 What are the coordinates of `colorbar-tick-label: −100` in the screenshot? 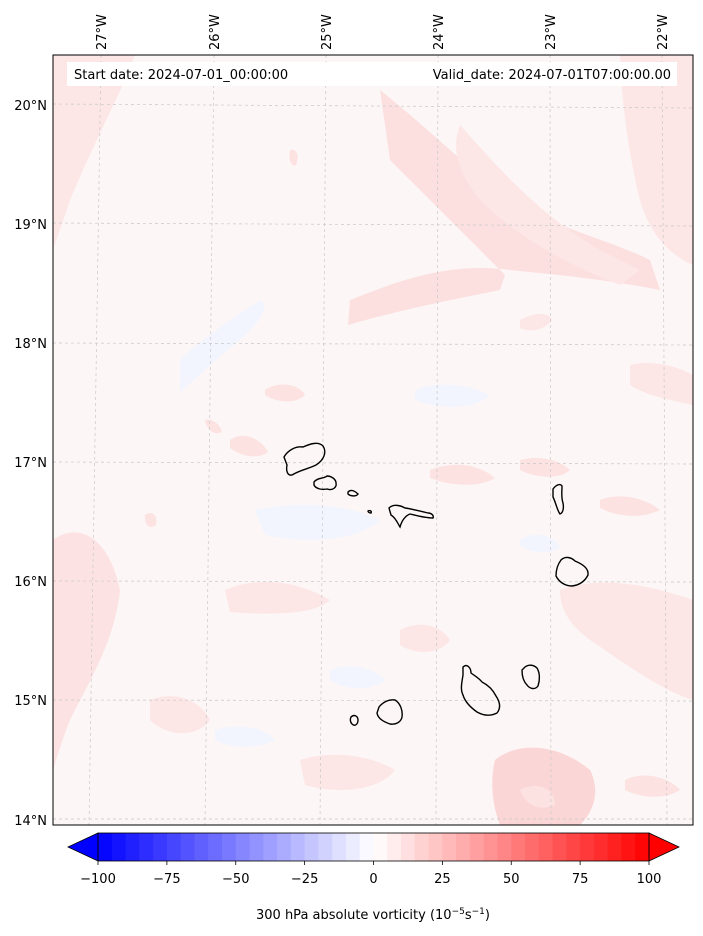 It's located at (98, 879).